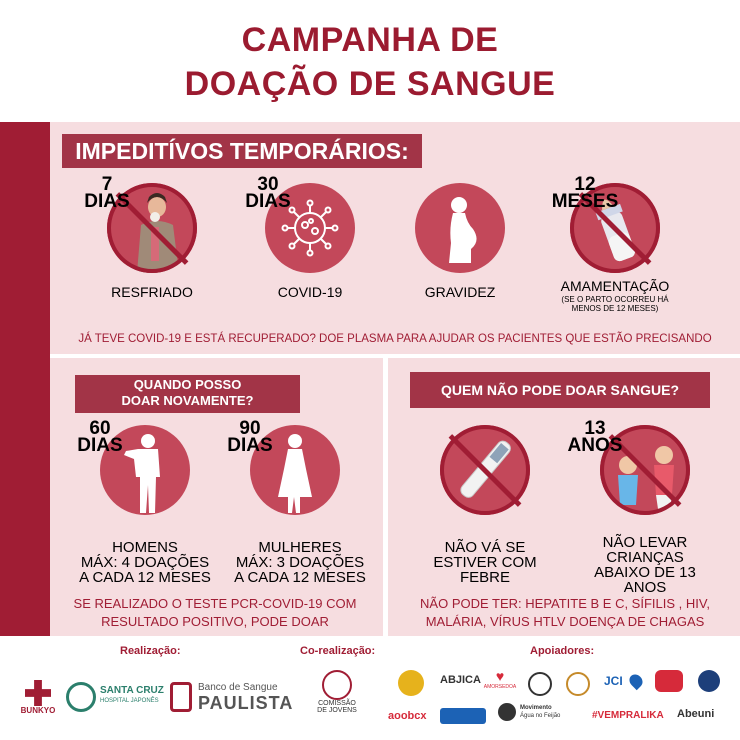  Describe the element at coordinates (615, 286) in the screenshot. I see `amamentacao-label: AMAMENTAÇÃO` at that location.